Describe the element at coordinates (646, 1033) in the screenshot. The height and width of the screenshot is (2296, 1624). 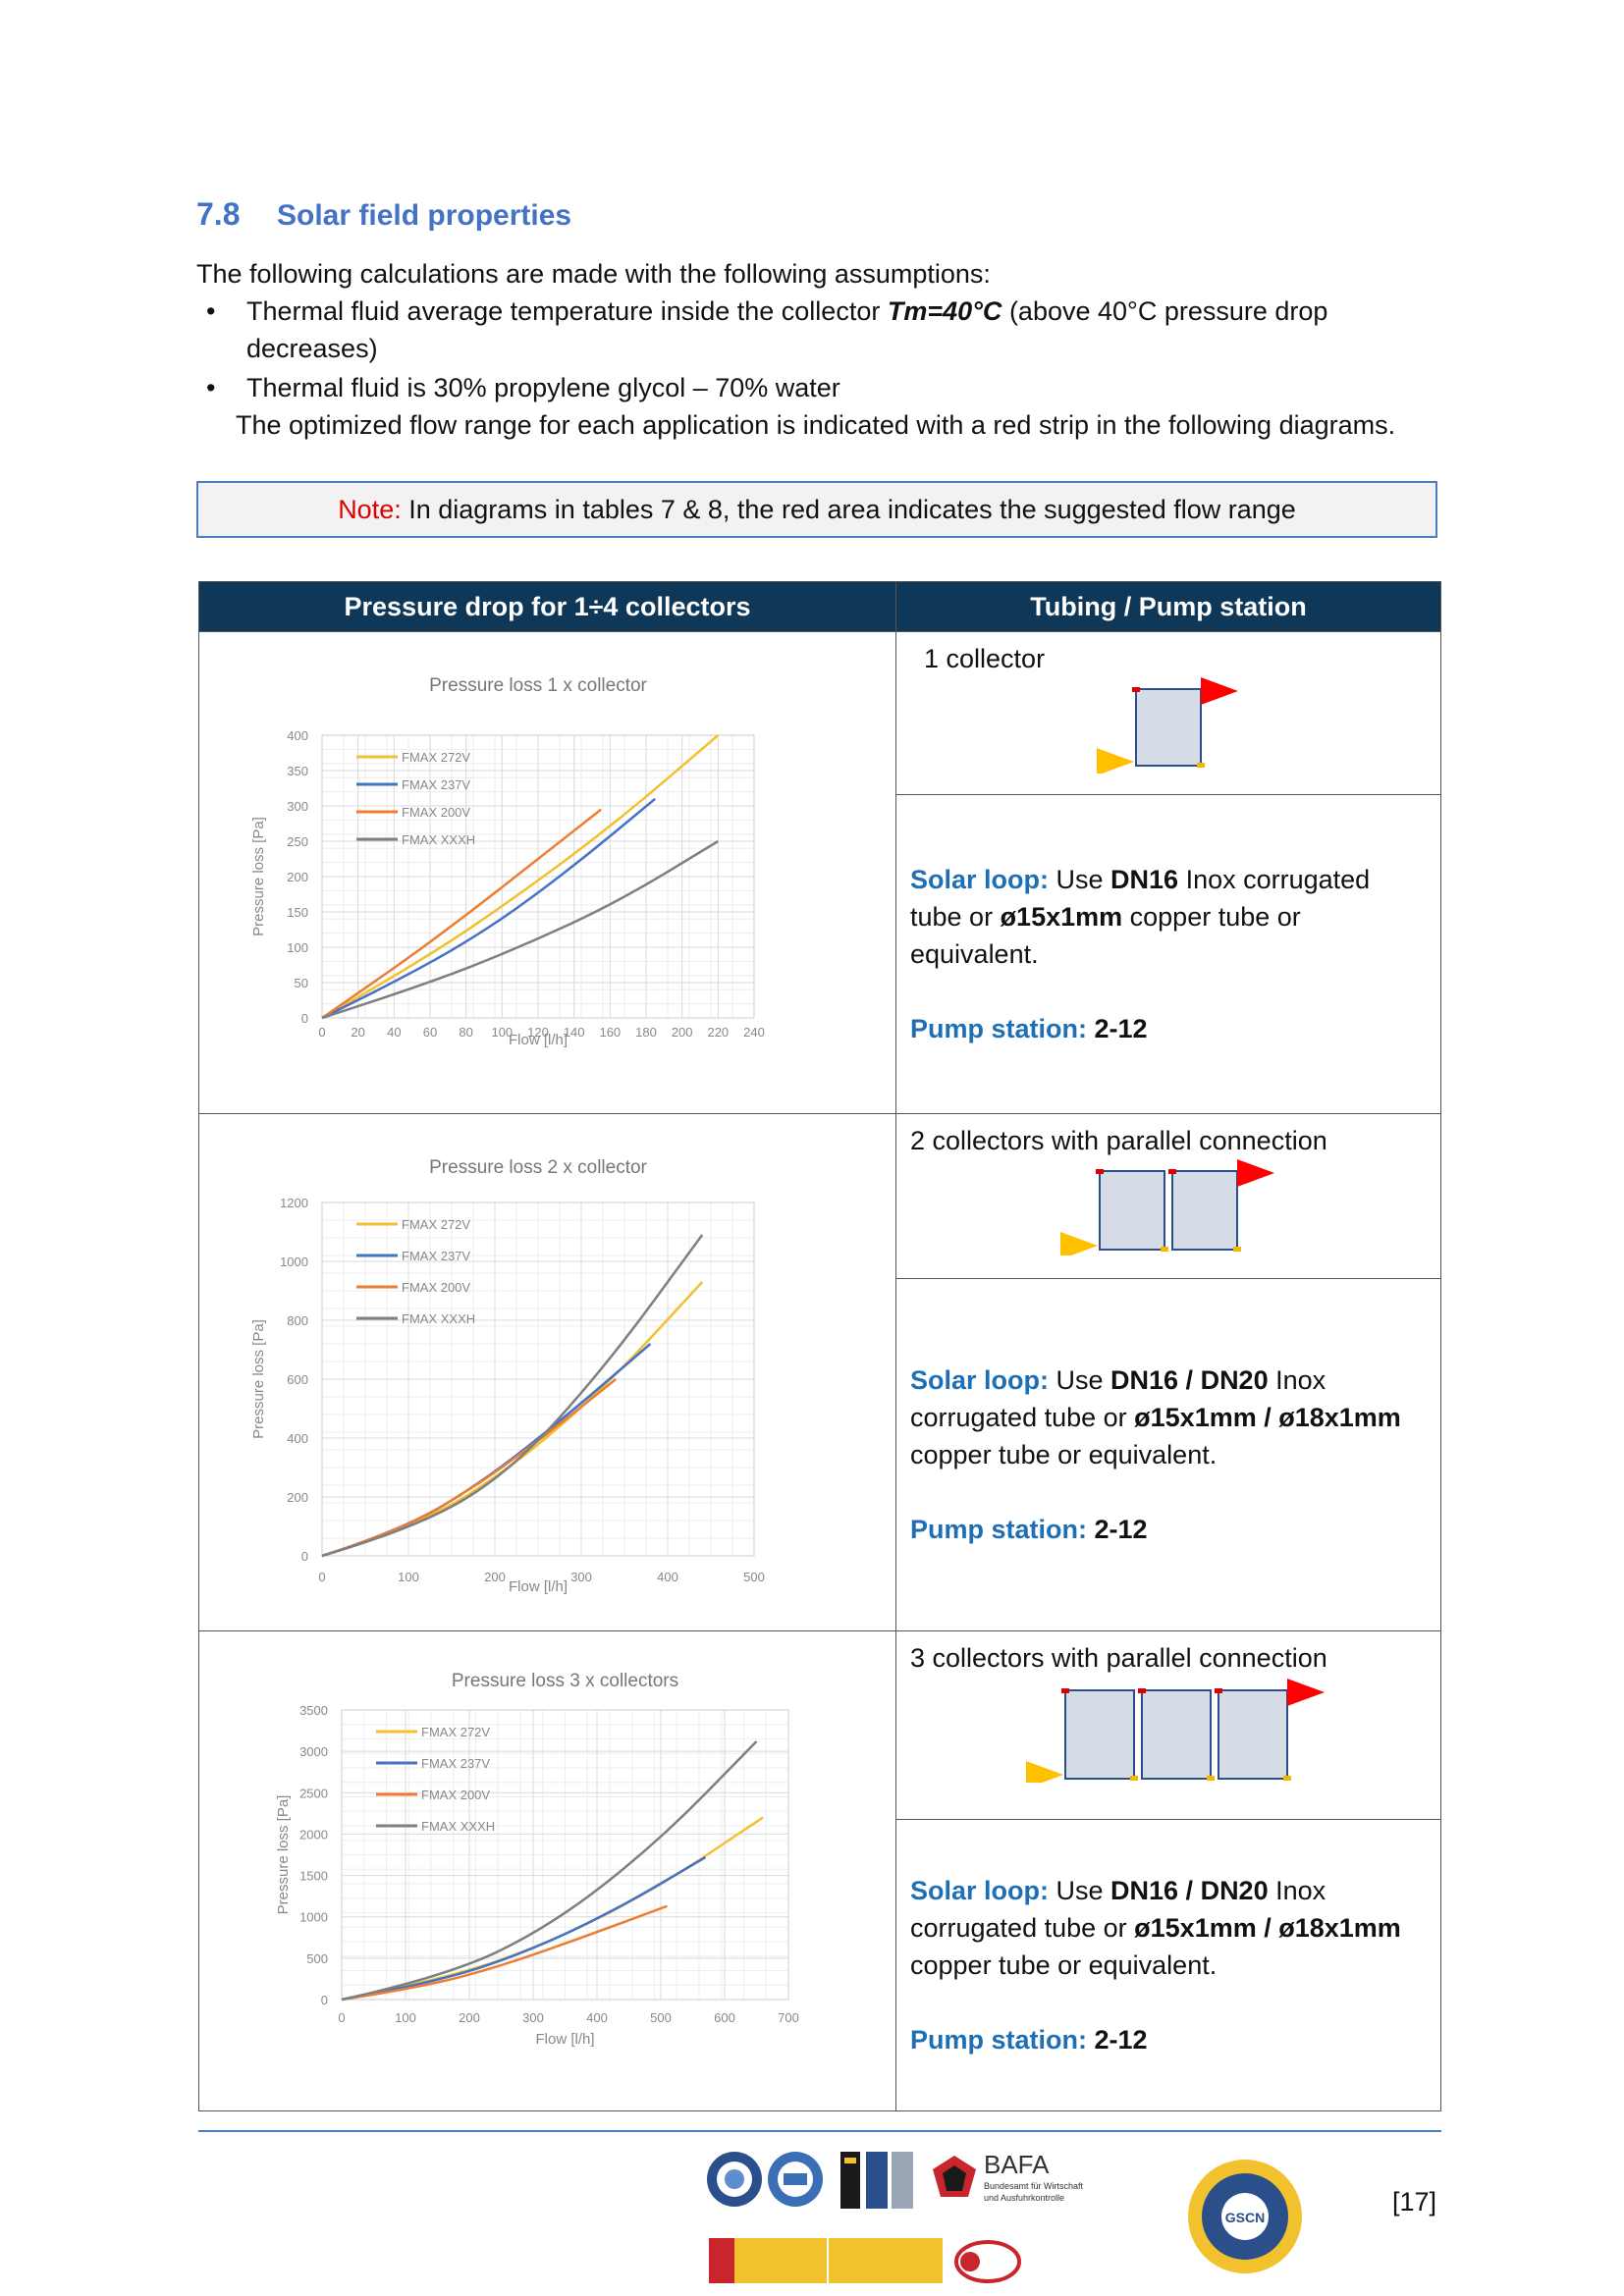
I see `x-tick-label: 180` at that location.